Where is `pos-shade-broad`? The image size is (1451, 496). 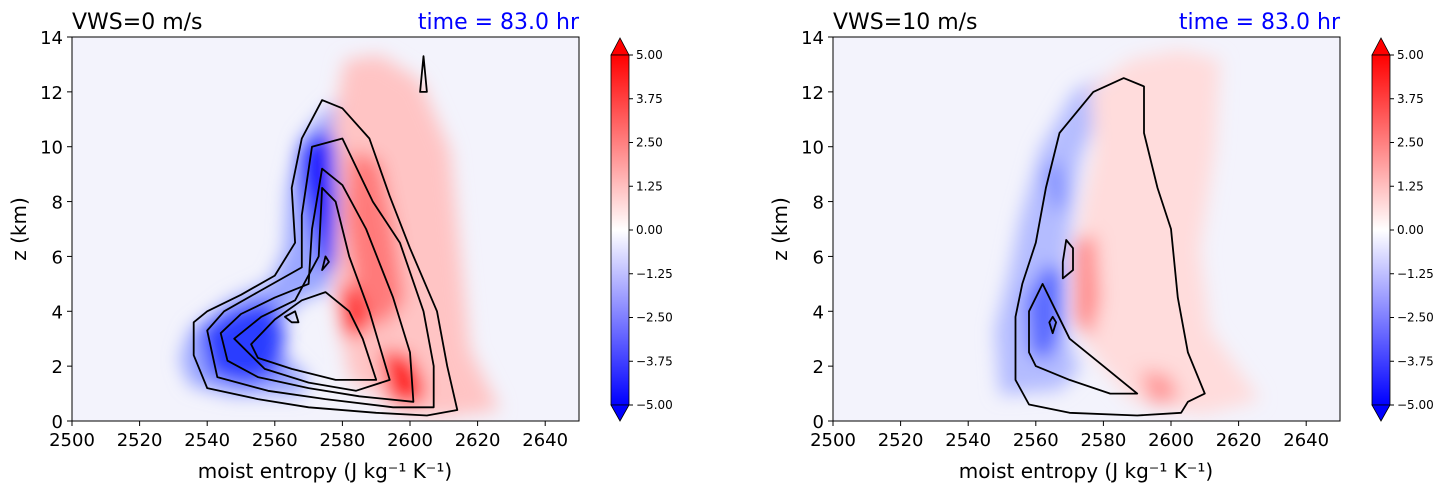 pos-shade-broad is located at coordinates (1167, 232).